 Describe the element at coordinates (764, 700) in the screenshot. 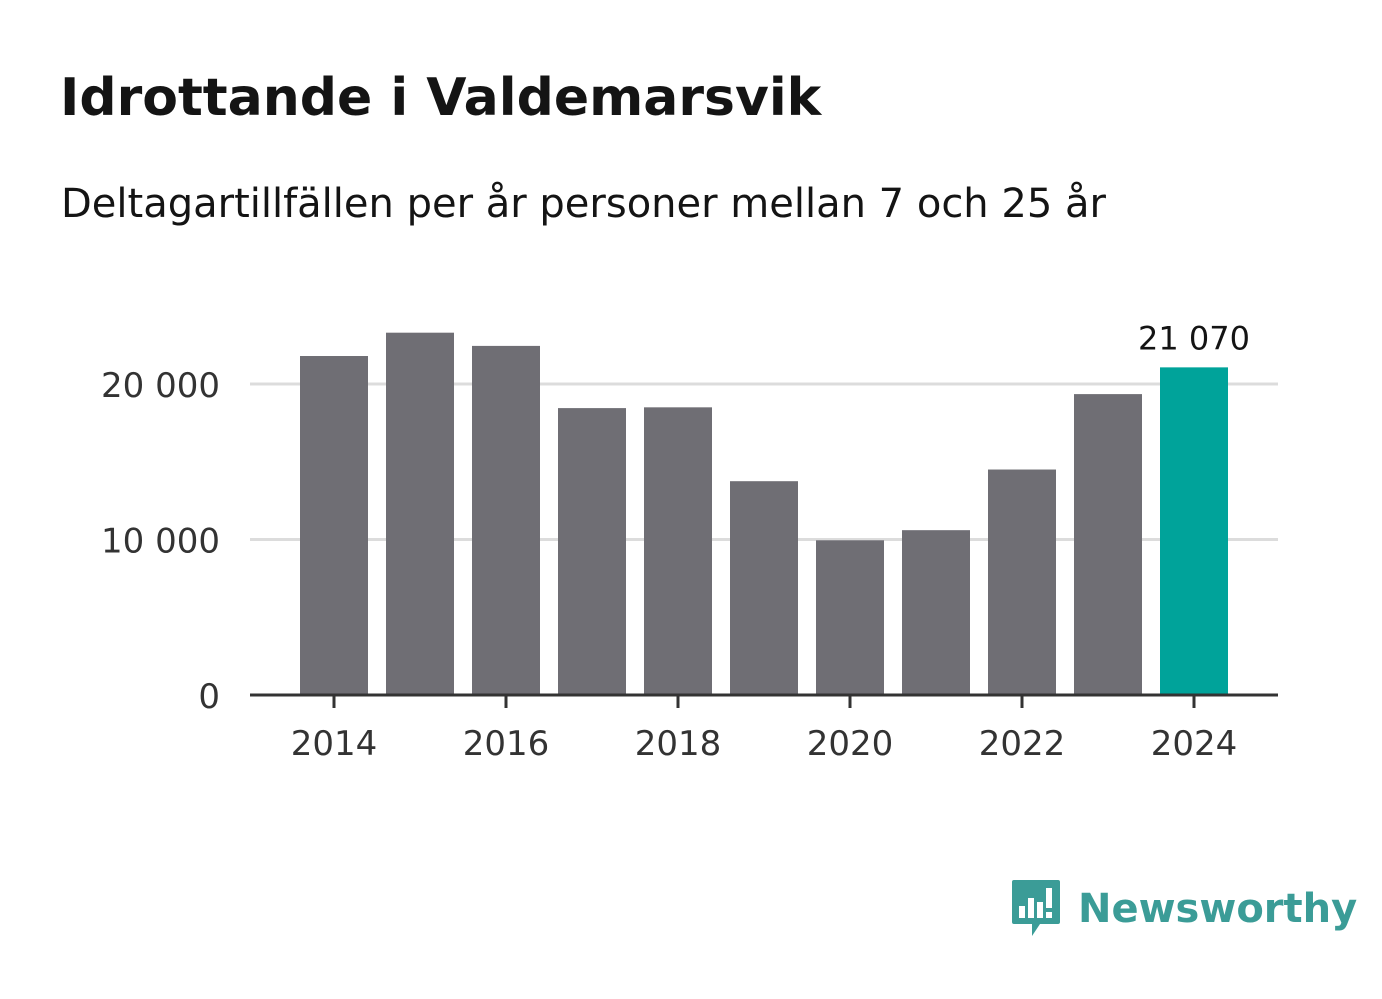

I see `x-axis` at that location.